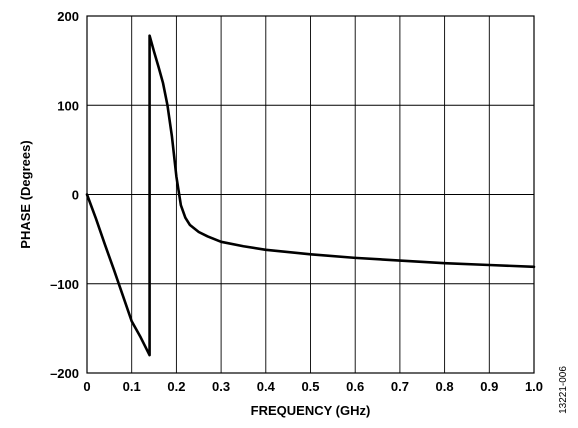  I want to click on x-tick-label: 0.4, so click(266, 386).